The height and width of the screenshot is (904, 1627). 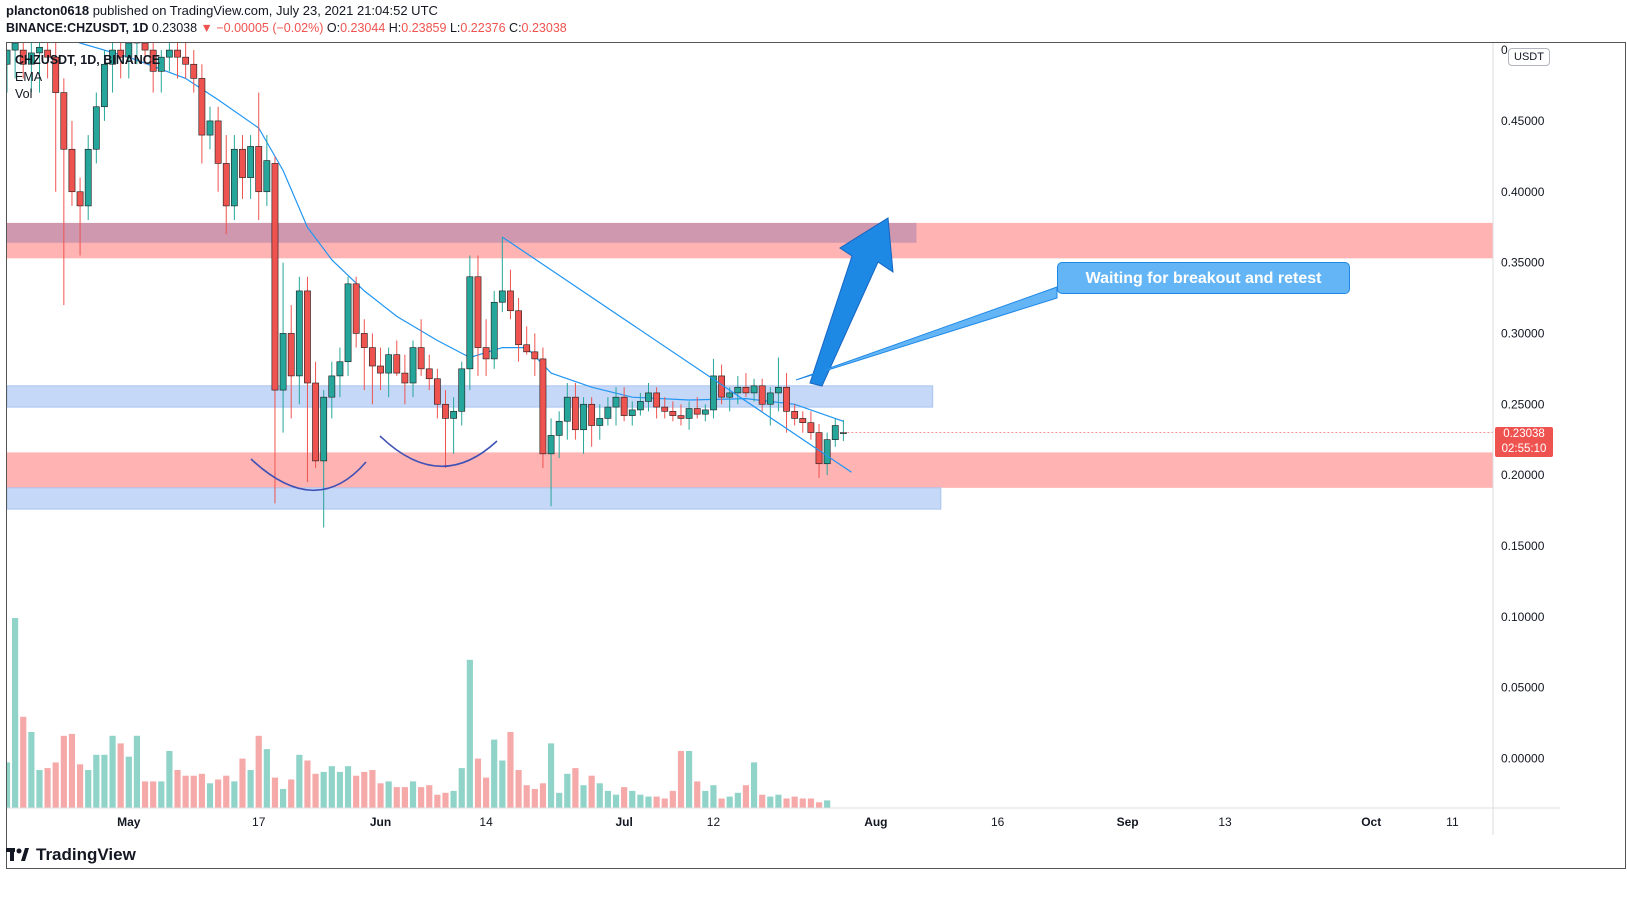 What do you see at coordinates (714, 822) in the screenshot?
I see `x-tick-label: 12` at bounding box center [714, 822].